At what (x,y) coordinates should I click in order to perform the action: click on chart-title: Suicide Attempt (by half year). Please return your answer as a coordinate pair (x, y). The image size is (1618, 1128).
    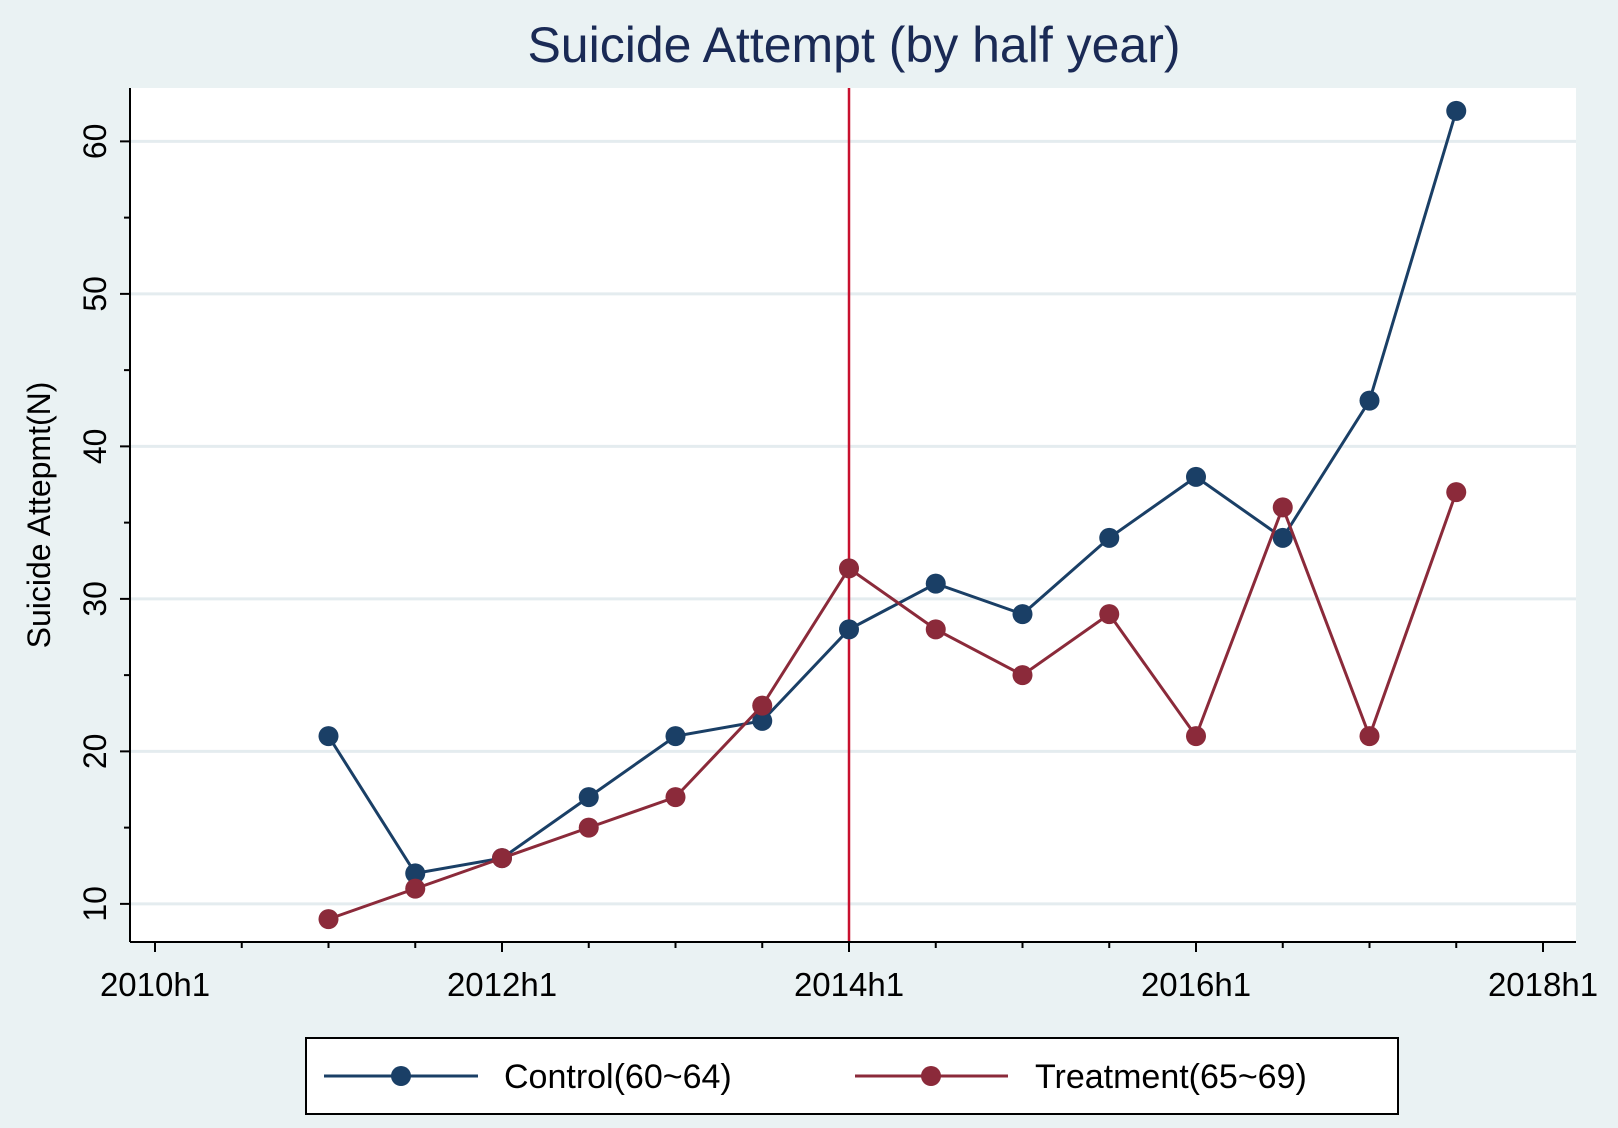
    Looking at the image, I should click on (853, 45).